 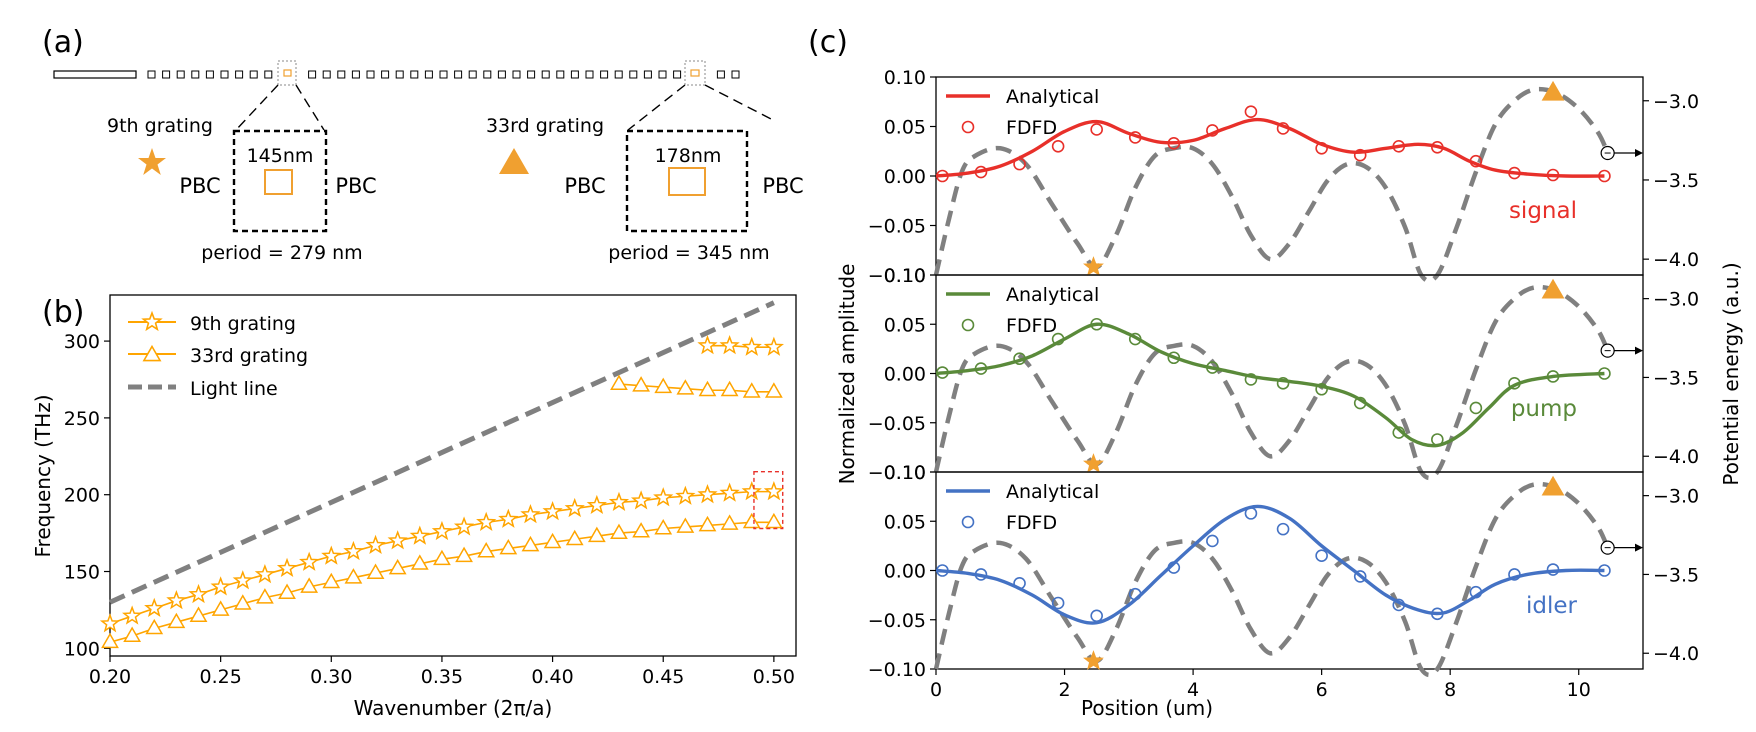 I want to click on legend-fdfd-marker, so click(x=968, y=127).